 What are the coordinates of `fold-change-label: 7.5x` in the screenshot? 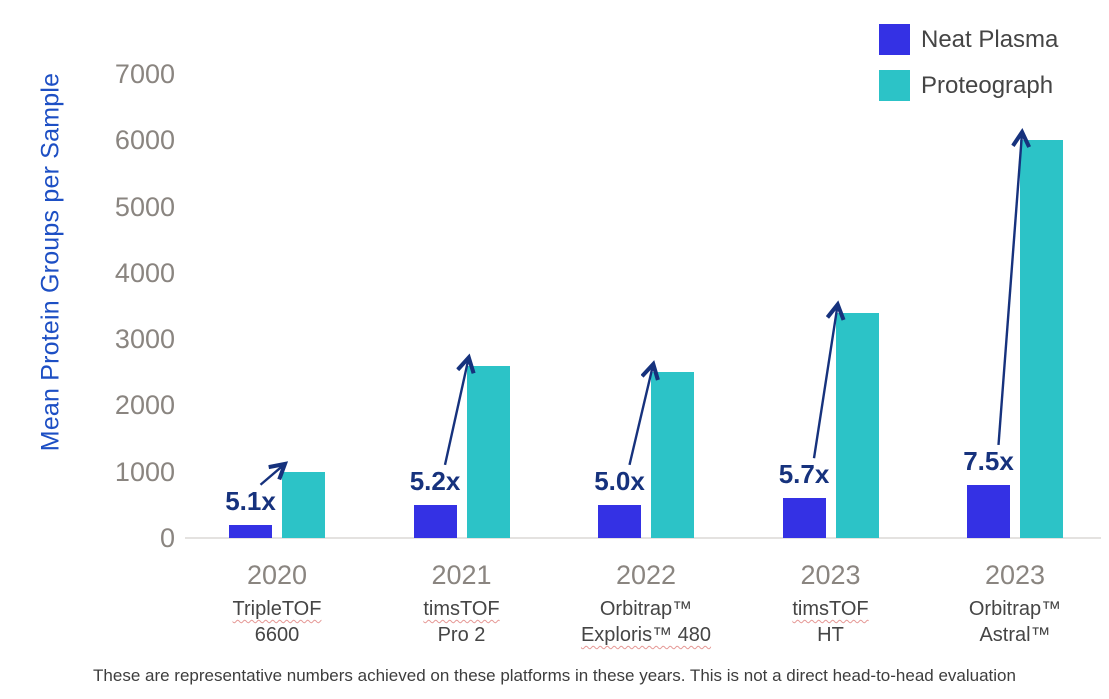 It's located at (988, 460).